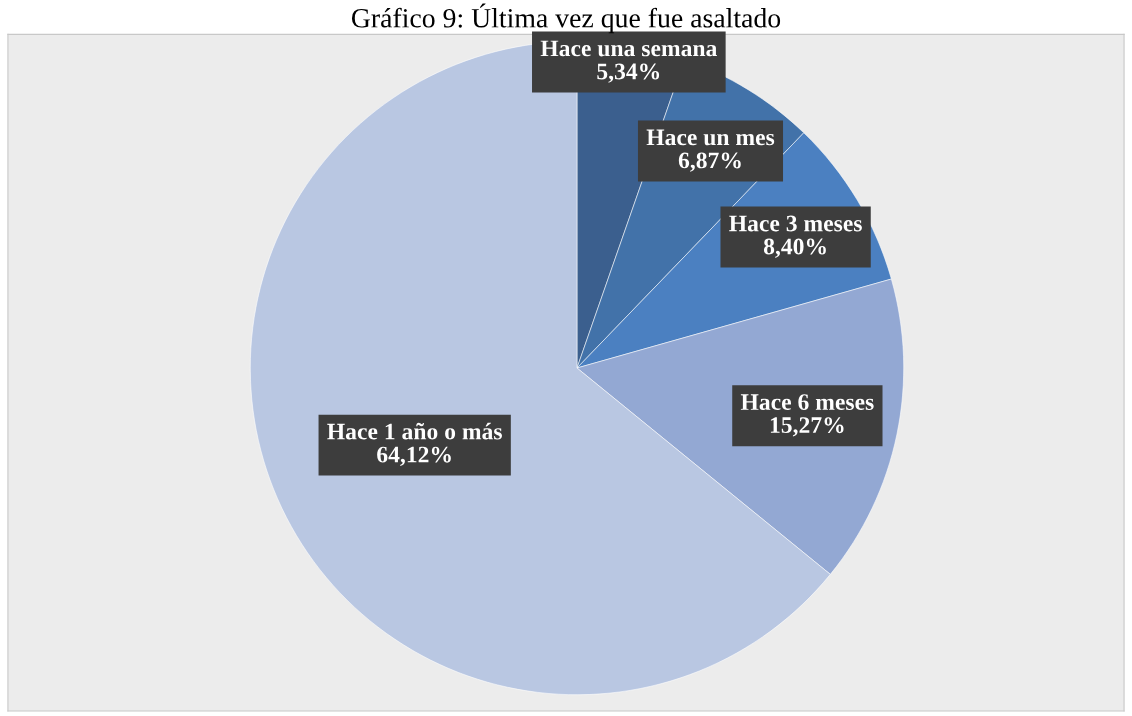 Image resolution: width=1132 pixels, height=716 pixels. I want to click on data-label: 5,34%, so click(628, 73).